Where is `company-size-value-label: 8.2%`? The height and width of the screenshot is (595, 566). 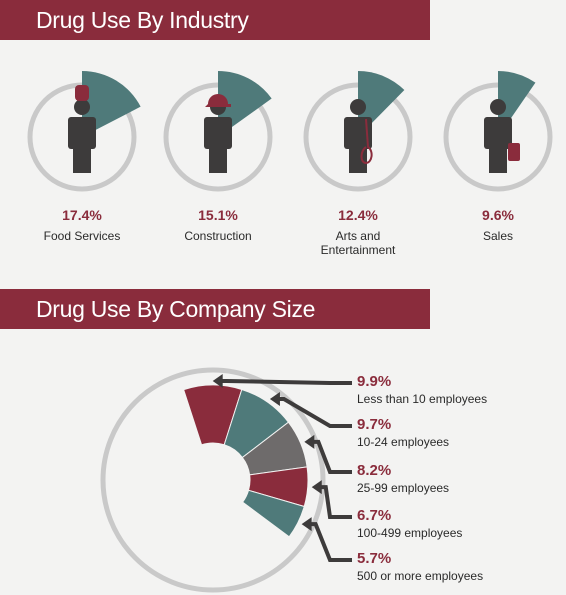
company-size-value-label: 8.2% is located at coordinates (374, 470).